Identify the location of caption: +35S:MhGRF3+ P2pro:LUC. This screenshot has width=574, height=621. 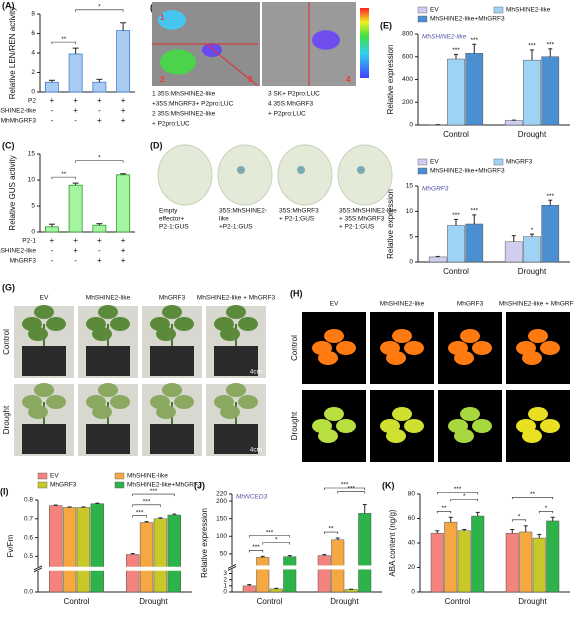
(193, 104).